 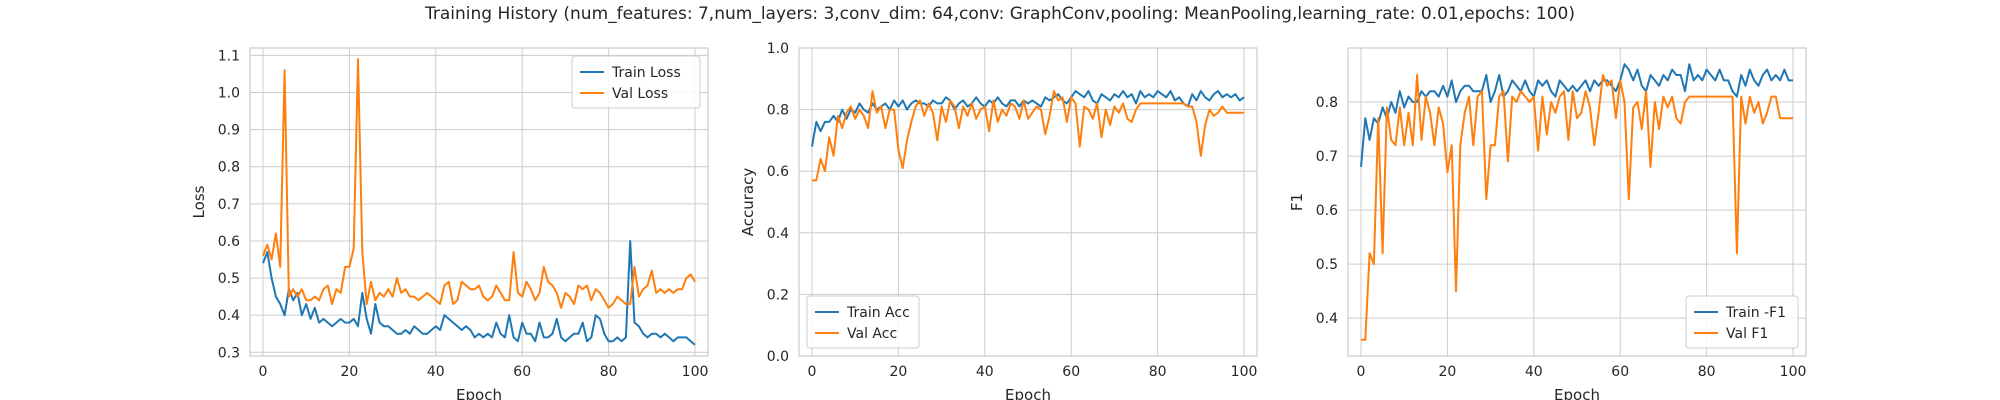 I want to click on y-tick-label: 0.0, so click(x=778, y=357).